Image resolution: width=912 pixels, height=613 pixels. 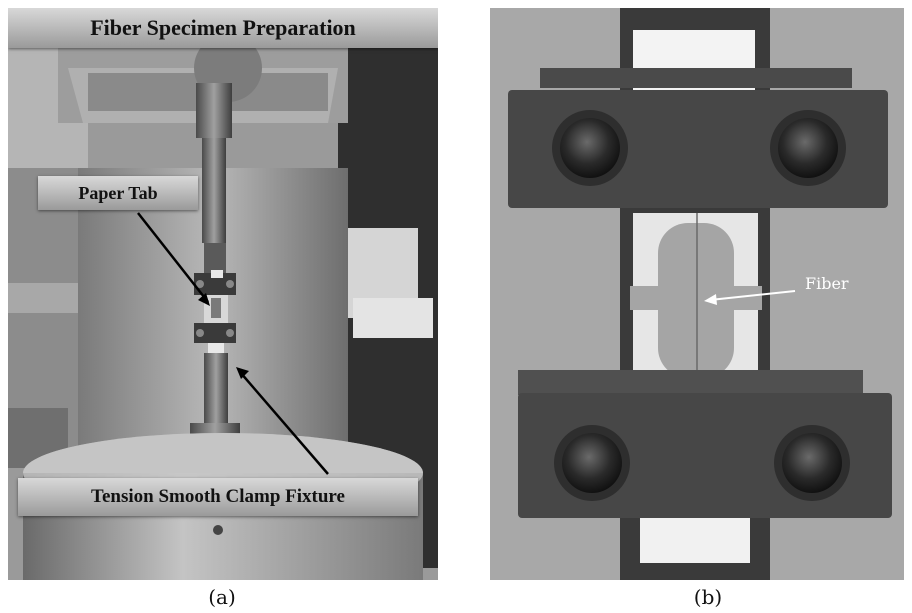 What do you see at coordinates (222, 597) in the screenshot?
I see `caption-a: (a)` at bounding box center [222, 597].